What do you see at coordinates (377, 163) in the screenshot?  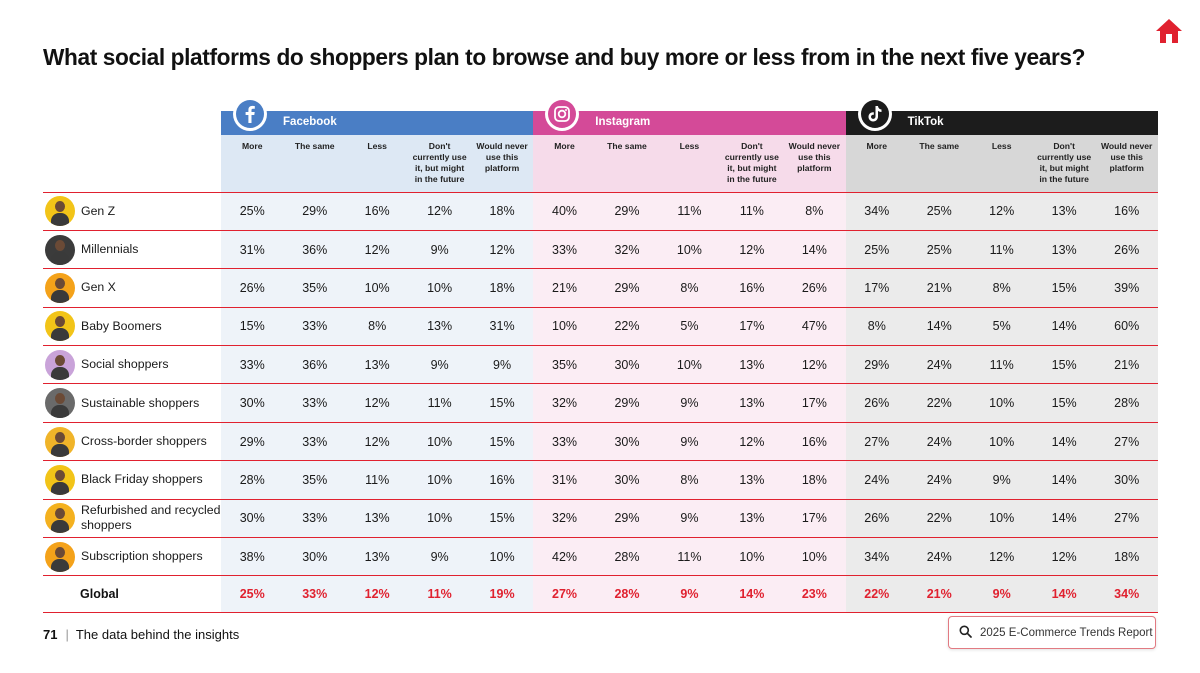 I see `column-header-facebook: Less` at bounding box center [377, 163].